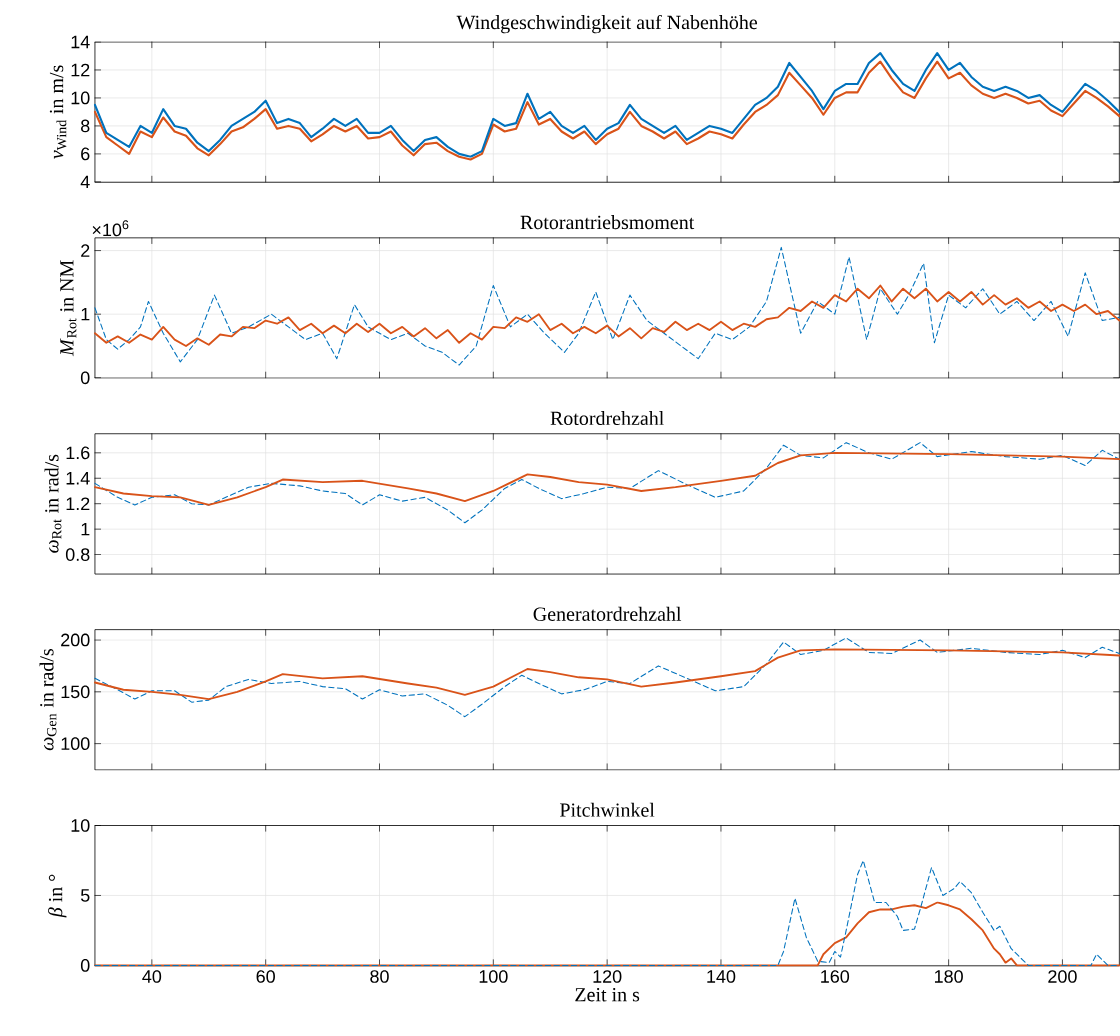  What do you see at coordinates (78, 478) in the screenshot?
I see `y-tick-label: 1.4` at bounding box center [78, 478].